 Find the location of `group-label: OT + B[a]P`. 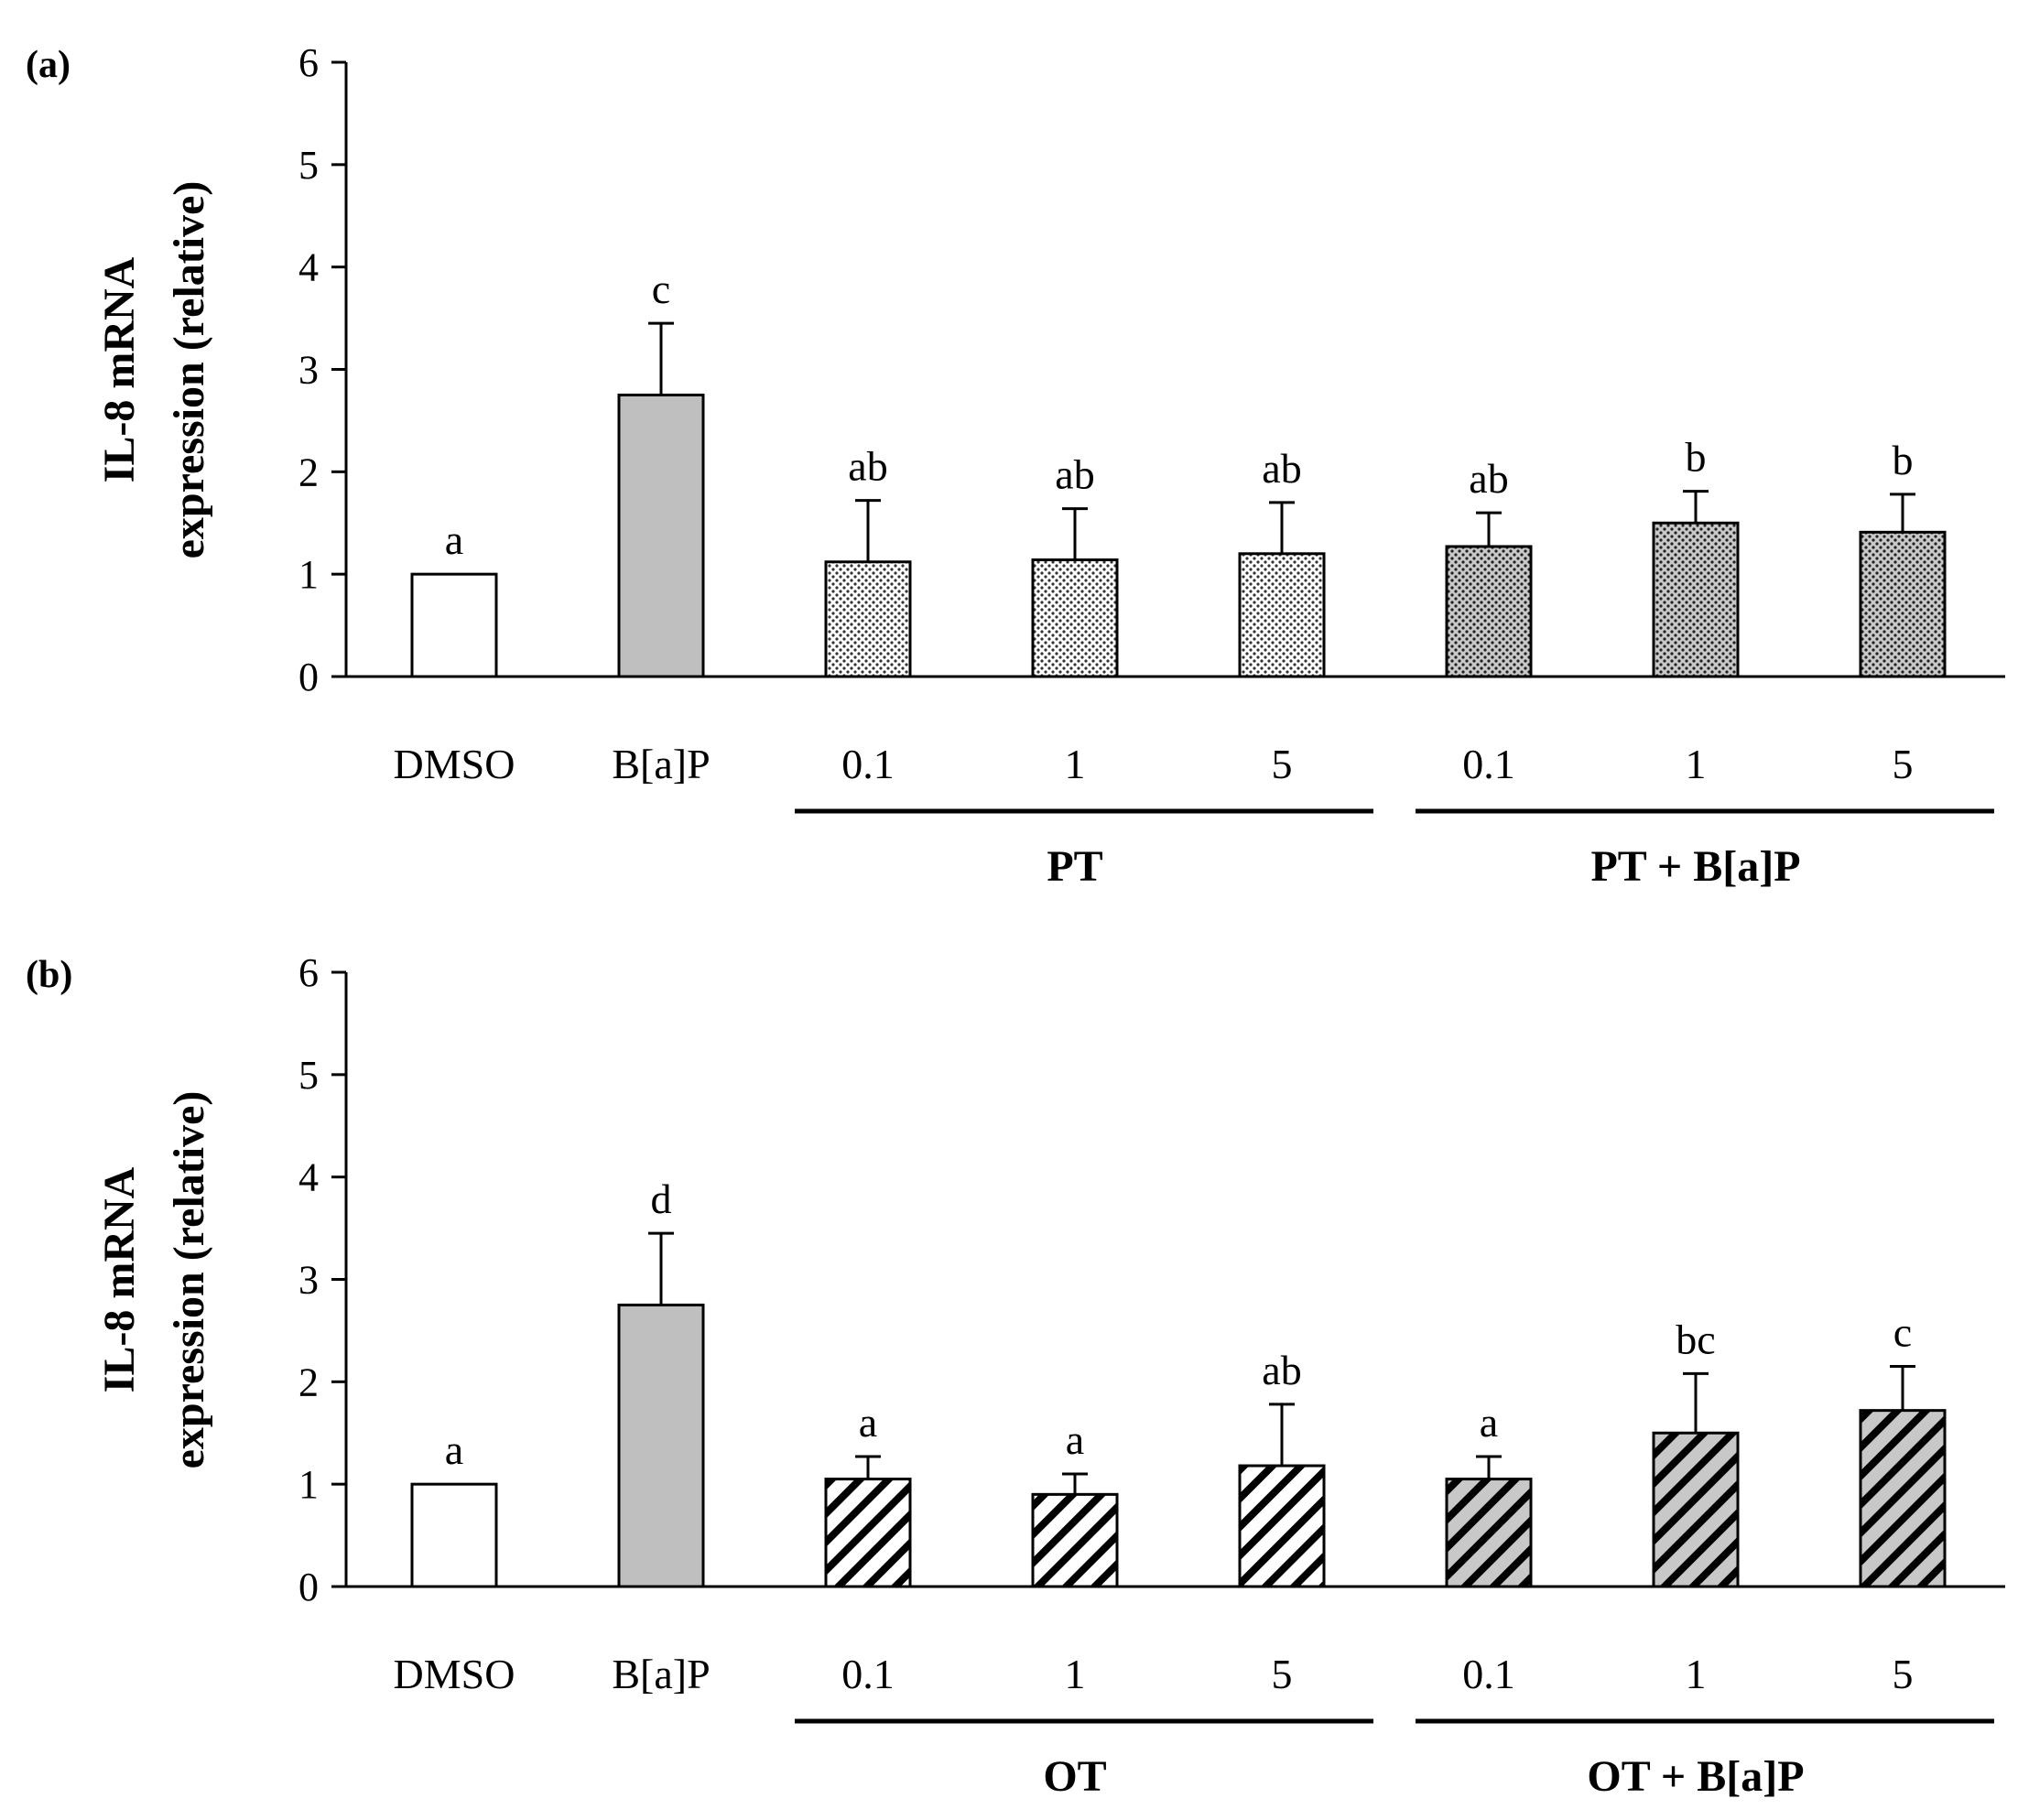

group-label: OT + B[a]P is located at coordinates (1695, 1776).